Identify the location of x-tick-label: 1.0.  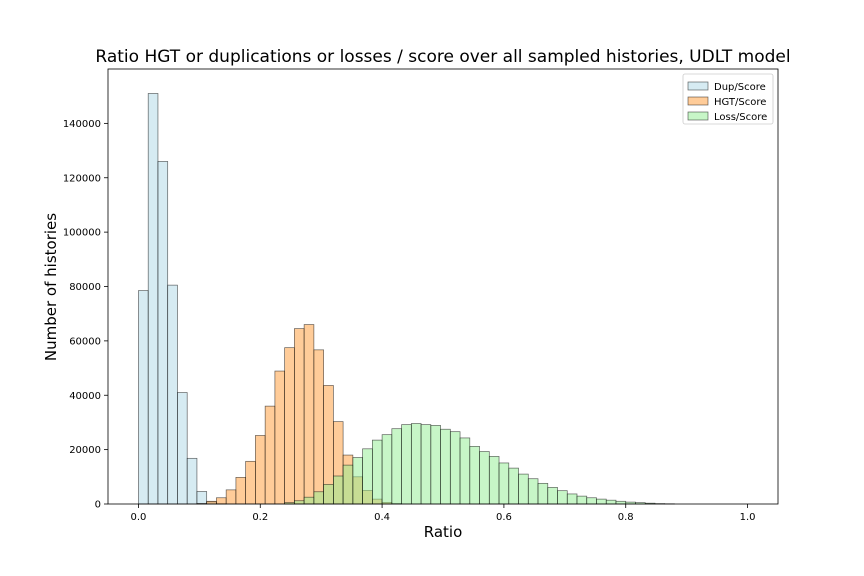
(748, 517).